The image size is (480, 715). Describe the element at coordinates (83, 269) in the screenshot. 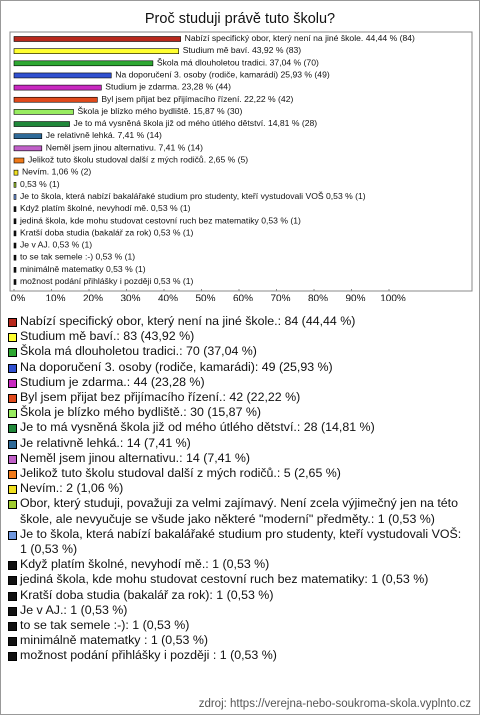

I see `bar-label: minimálně matematky 0,53 % (1)` at that location.